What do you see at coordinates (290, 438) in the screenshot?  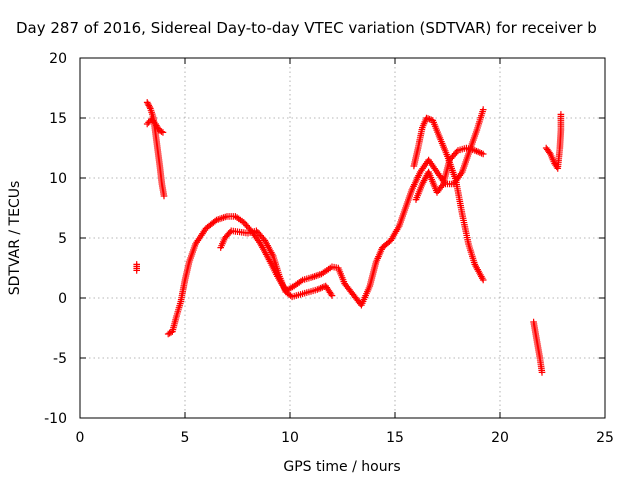 I see `x-tick-label: 10` at bounding box center [290, 438].